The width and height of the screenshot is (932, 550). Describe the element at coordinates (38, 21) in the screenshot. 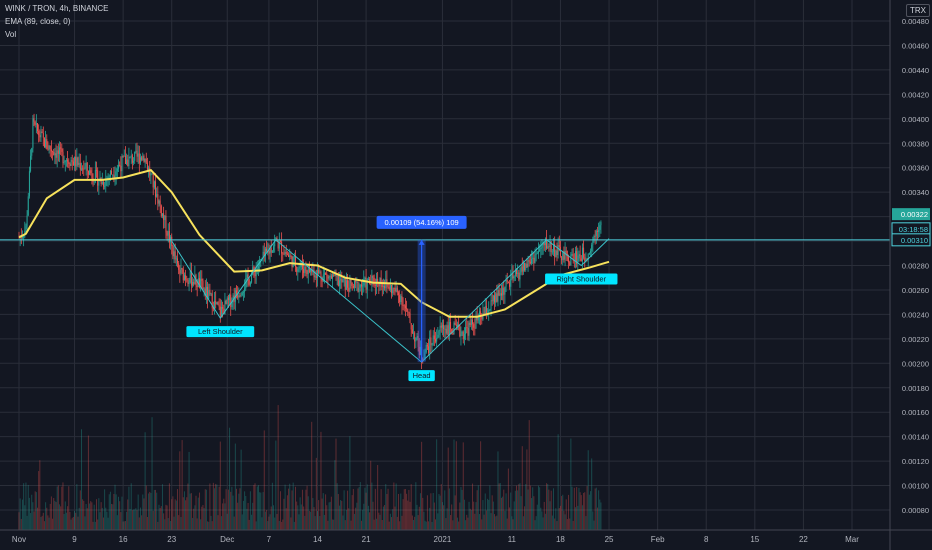

I see `ema-legend: EMA (89, close, 0)` at that location.